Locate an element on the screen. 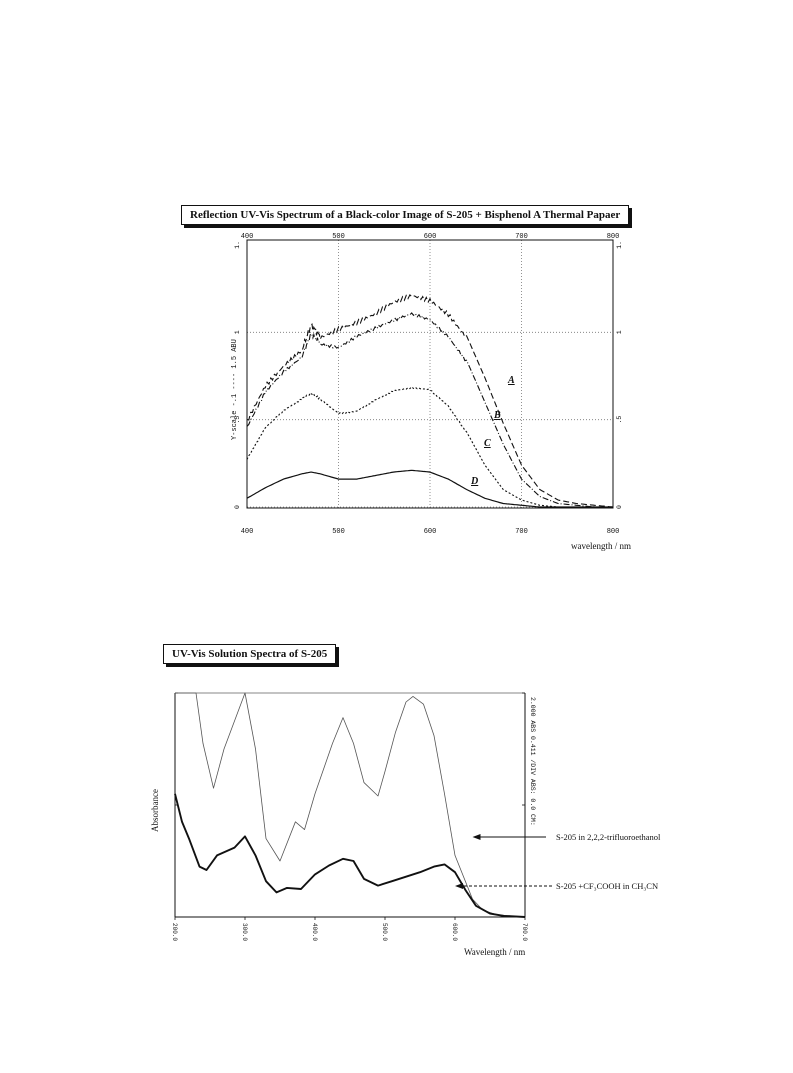 This screenshot has height=1073, width=793. chart1-series-B is located at coordinates (429, 410).